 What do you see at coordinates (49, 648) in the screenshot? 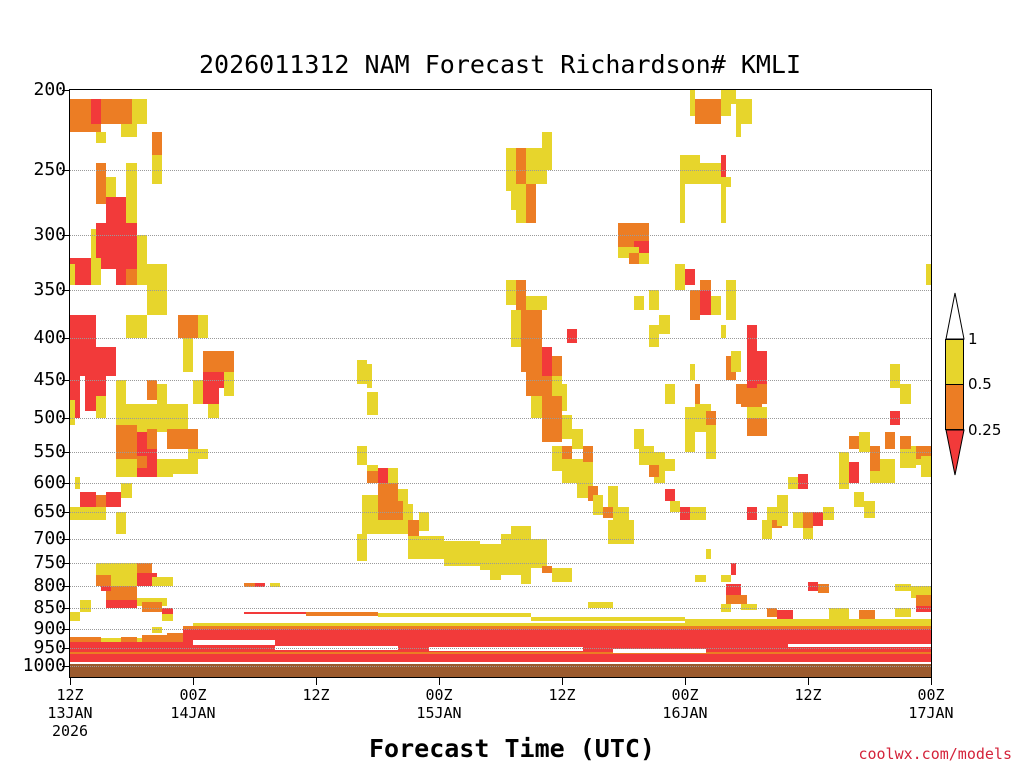
I see `y-tick-label: 950` at bounding box center [49, 648].